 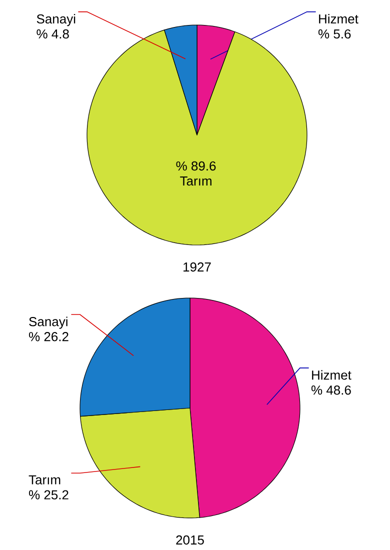 I want to click on data-label: % 48.6, so click(x=331, y=390).